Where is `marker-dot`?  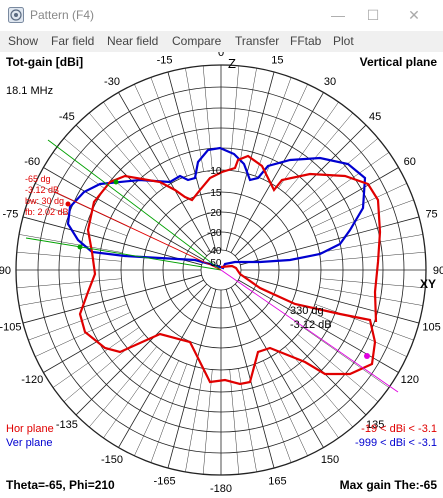 marker-dot is located at coordinates (367, 356).